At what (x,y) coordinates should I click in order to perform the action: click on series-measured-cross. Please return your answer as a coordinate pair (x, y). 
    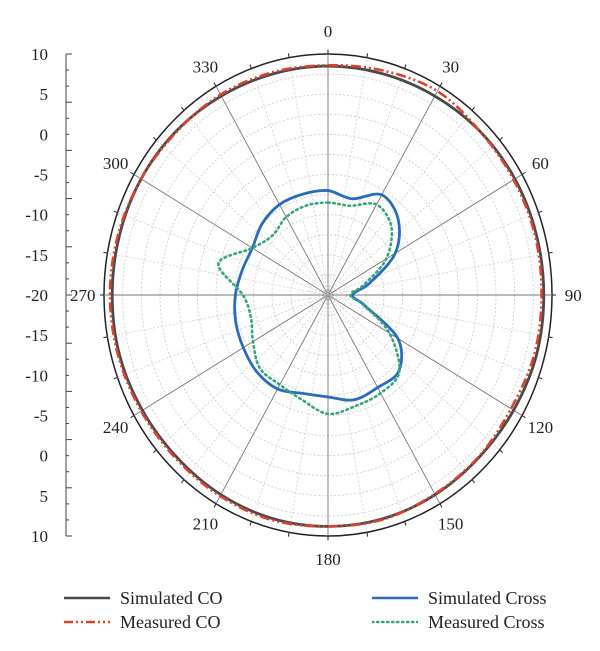
    Looking at the image, I should click on (309, 308).